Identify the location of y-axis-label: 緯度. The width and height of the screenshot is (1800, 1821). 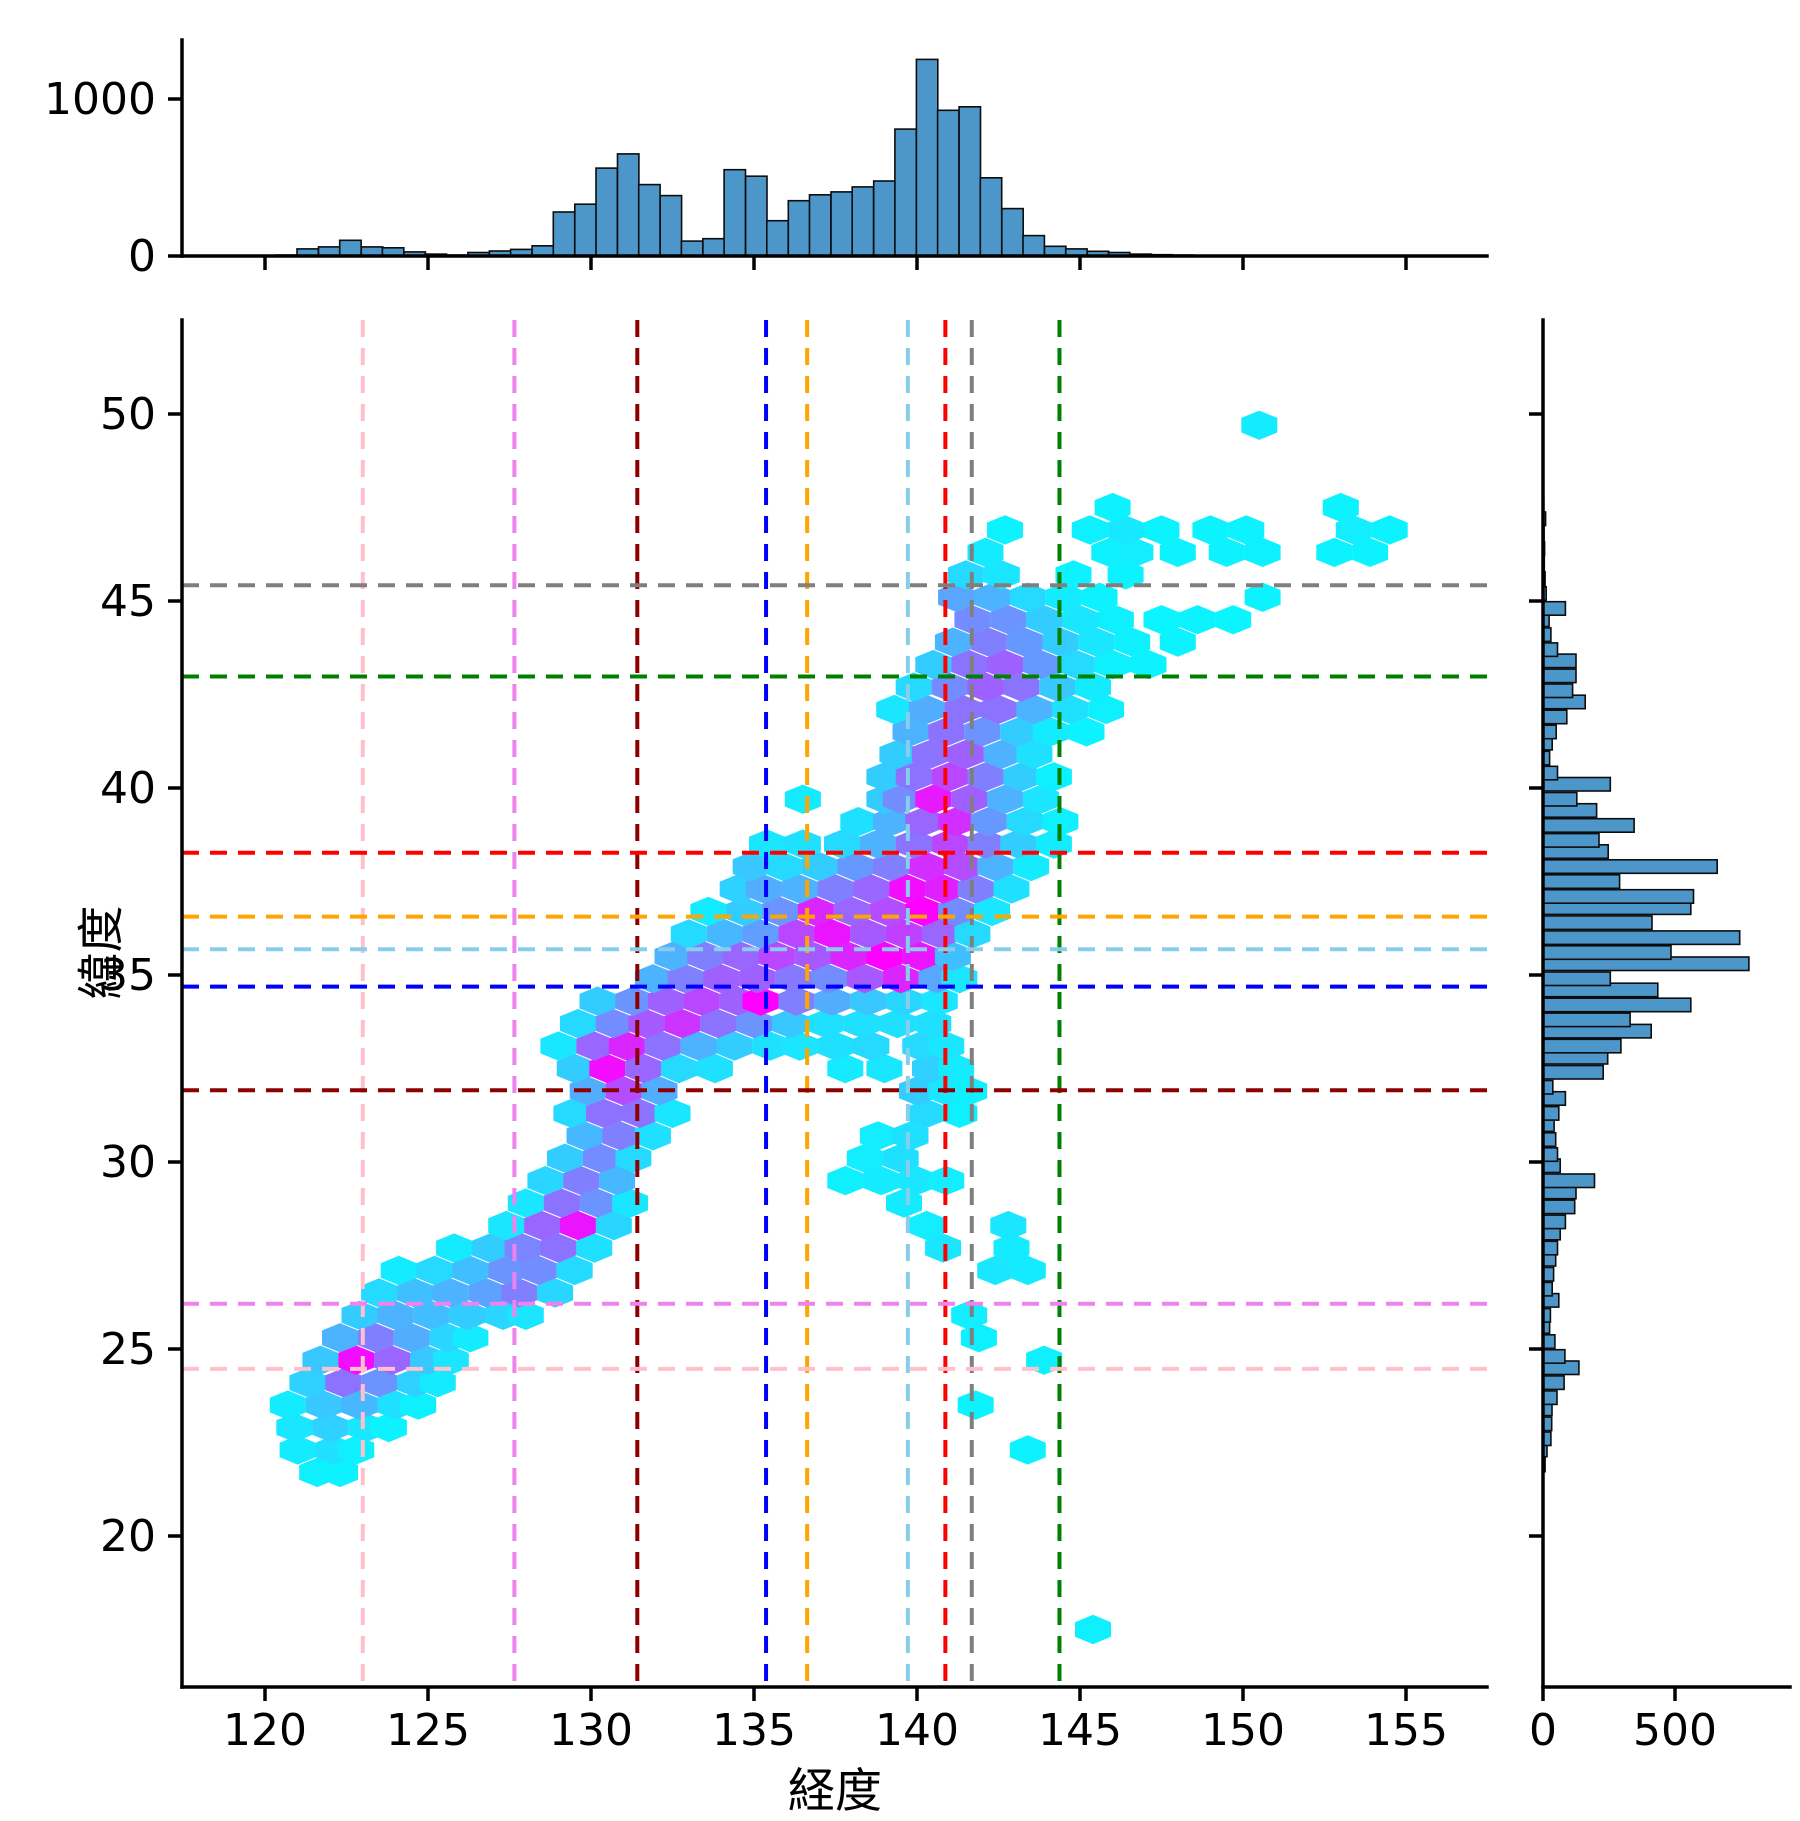
(102, 952).